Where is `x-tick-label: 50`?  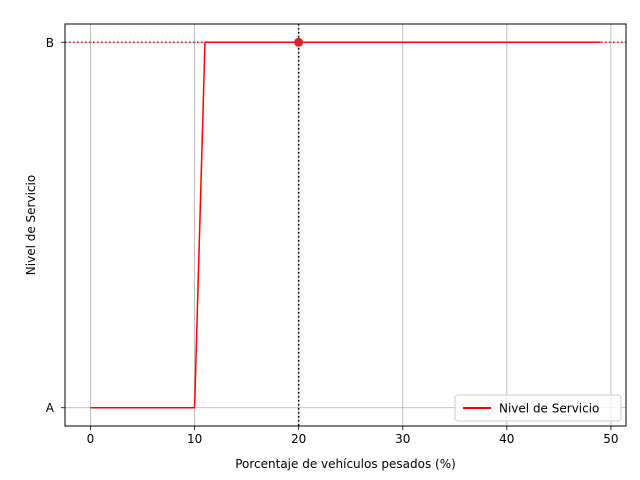 x-tick-label: 50 is located at coordinates (610, 439).